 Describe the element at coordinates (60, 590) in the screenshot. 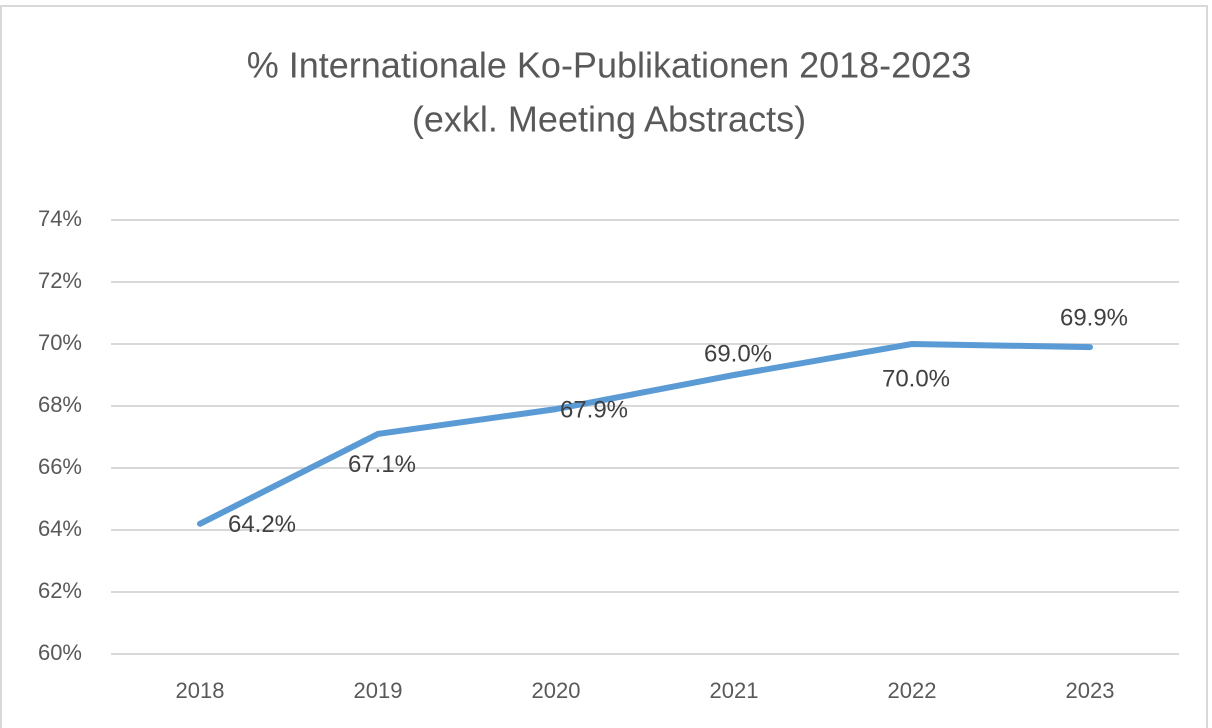

I see `y-tick-label: 62%` at that location.